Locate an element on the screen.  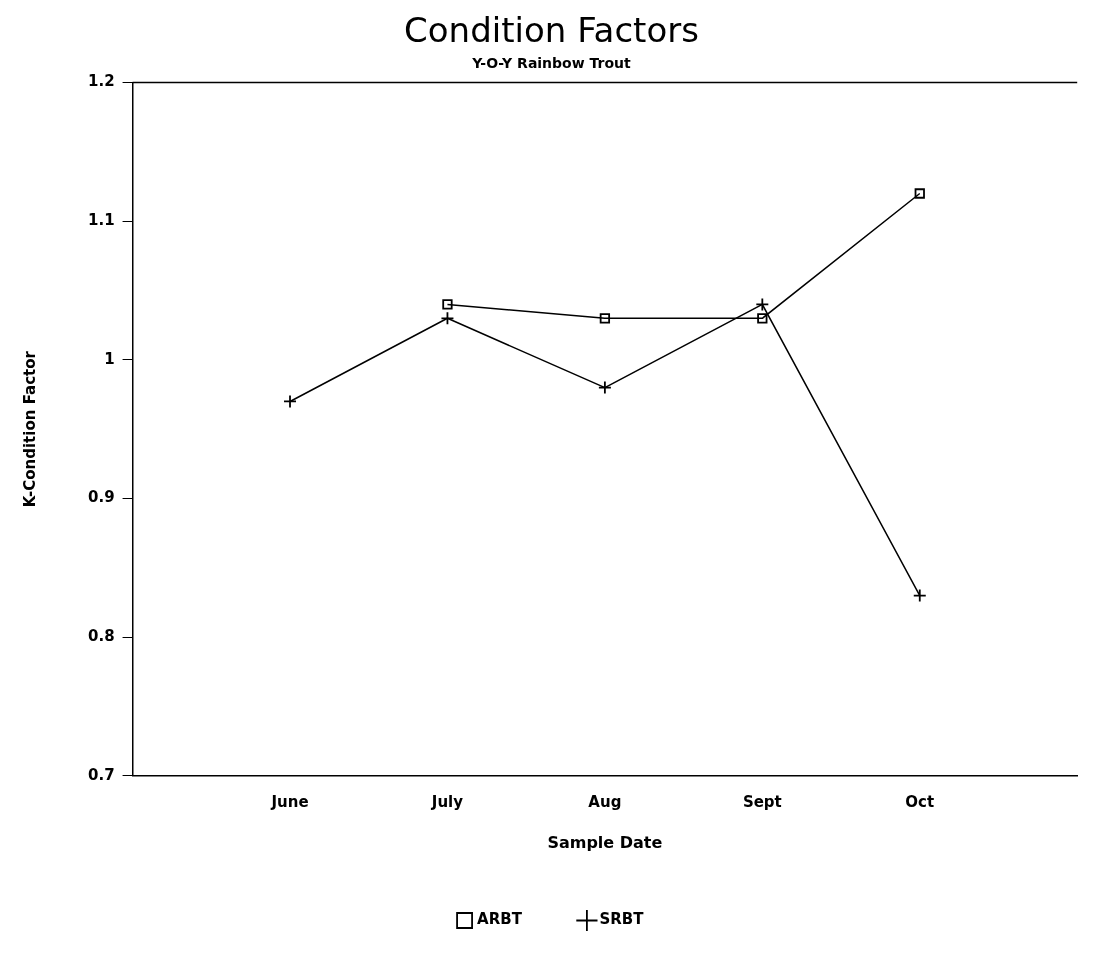
x-tick-label: Aug is located at coordinates (605, 801).